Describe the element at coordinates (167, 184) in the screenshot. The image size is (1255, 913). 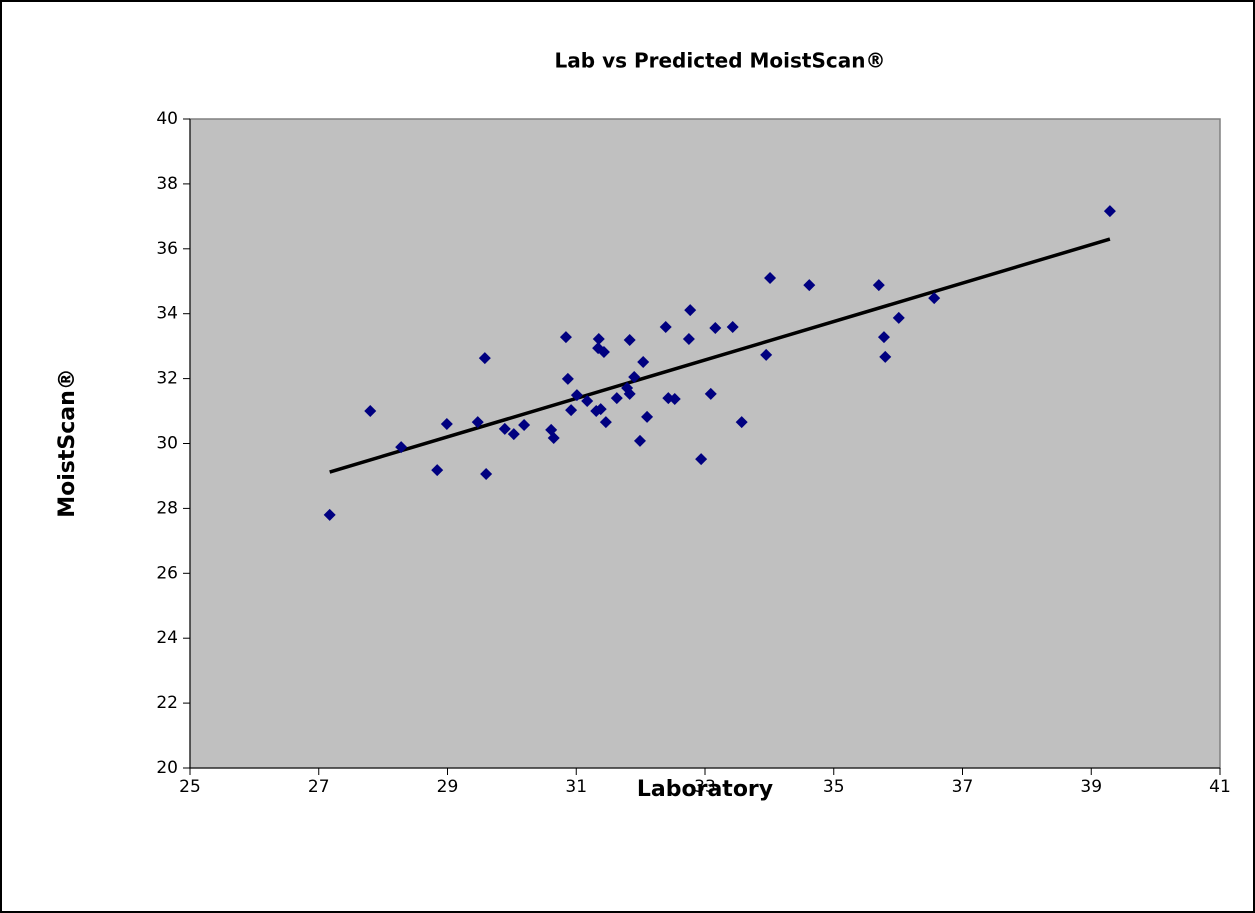
I see `y-tick-label: 38` at that location.